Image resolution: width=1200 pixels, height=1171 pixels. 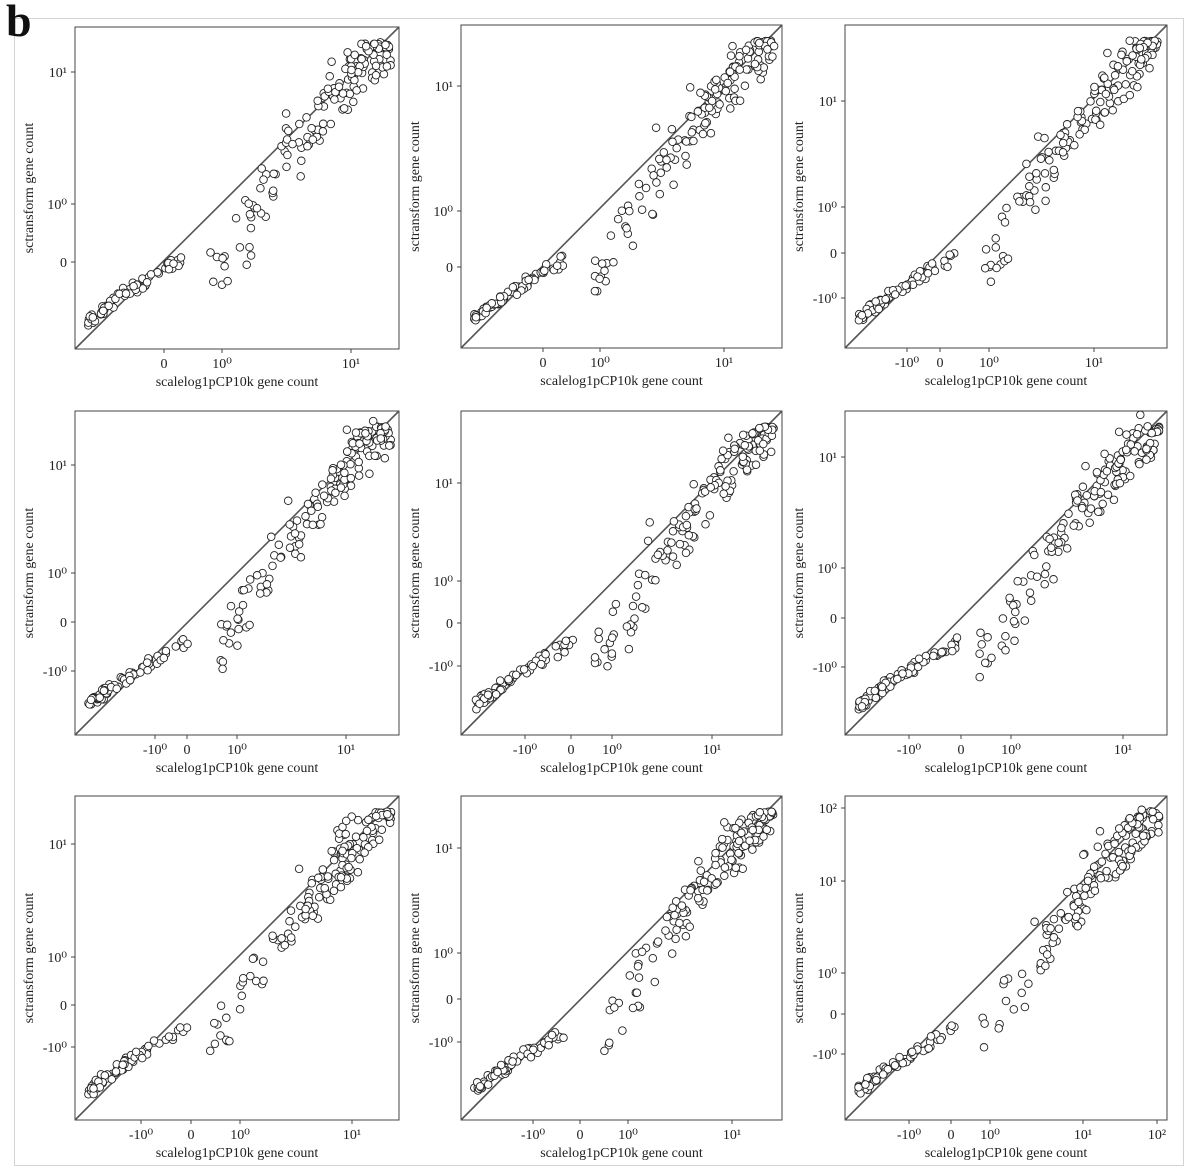 What do you see at coordinates (833, 254) in the screenshot?
I see `y-tick-label: 0` at bounding box center [833, 254].